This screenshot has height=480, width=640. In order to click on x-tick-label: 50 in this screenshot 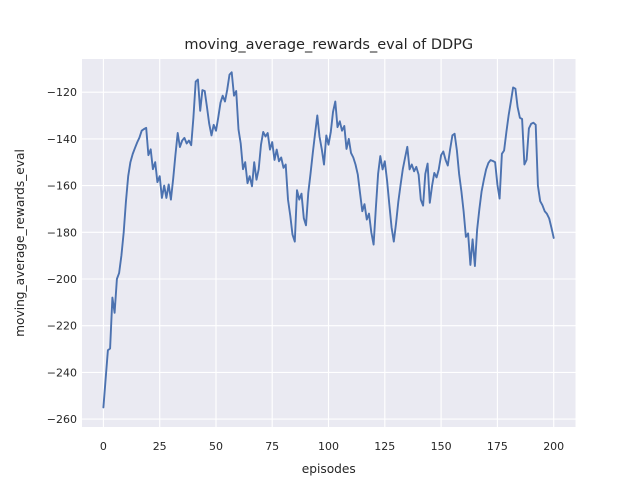, I will do `click(216, 446)`.